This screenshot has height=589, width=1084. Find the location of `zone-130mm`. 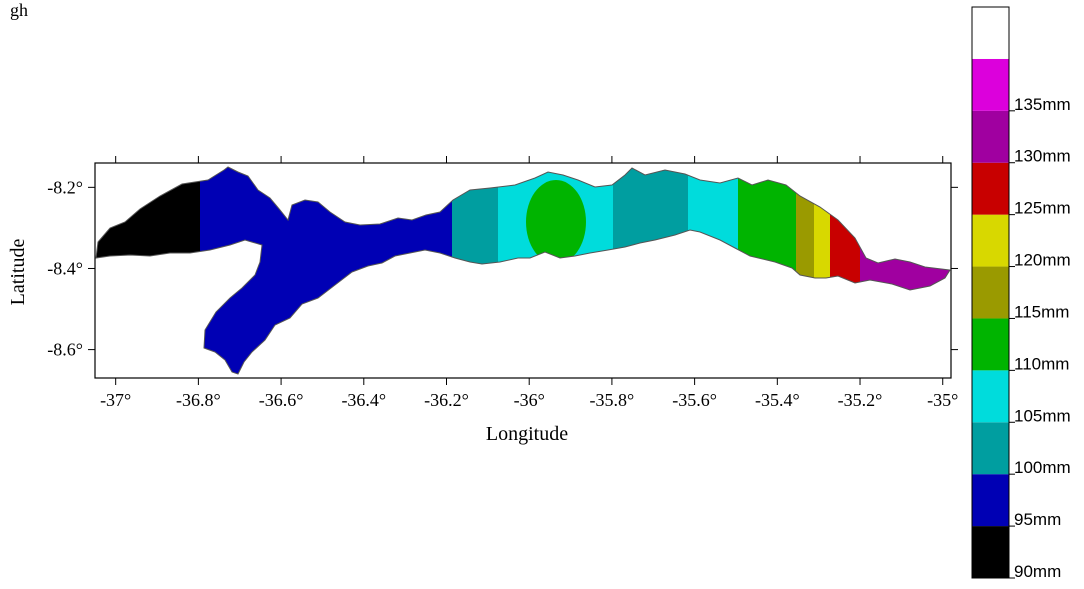

zone-130mm is located at coordinates (905, 270).